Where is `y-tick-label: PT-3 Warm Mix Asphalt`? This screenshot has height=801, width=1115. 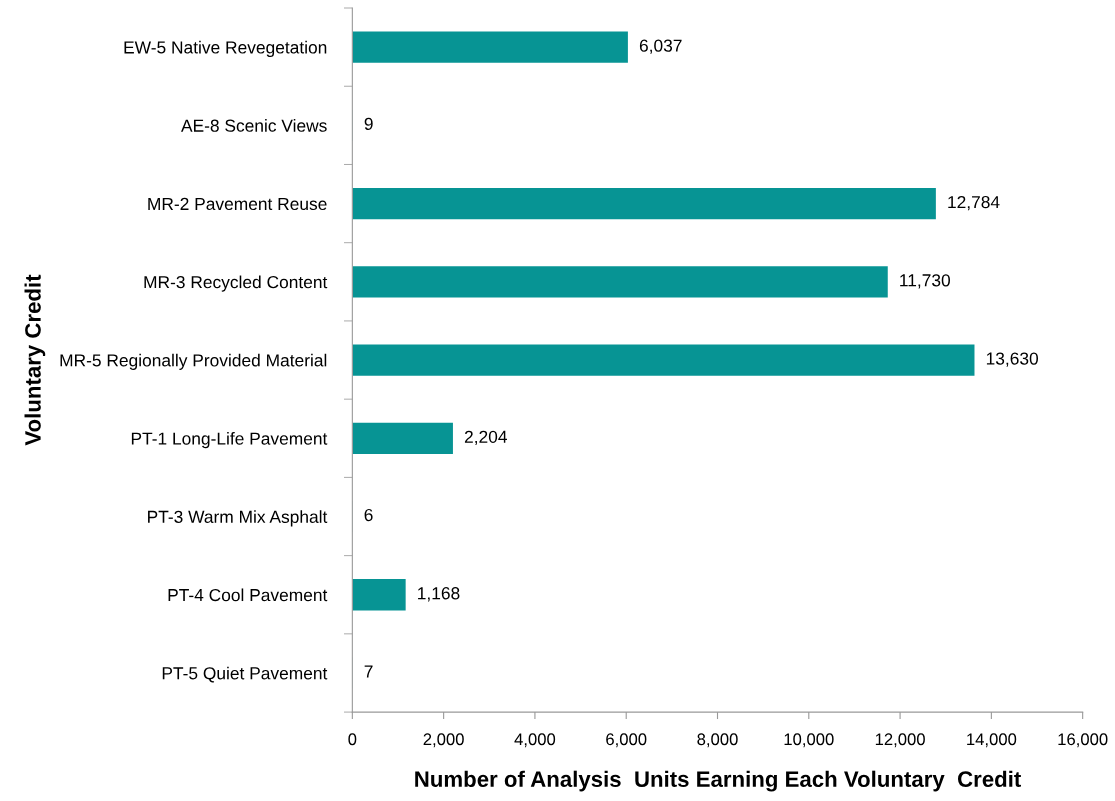
y-tick-label: PT-3 Warm Mix Asphalt is located at coordinates (238, 518).